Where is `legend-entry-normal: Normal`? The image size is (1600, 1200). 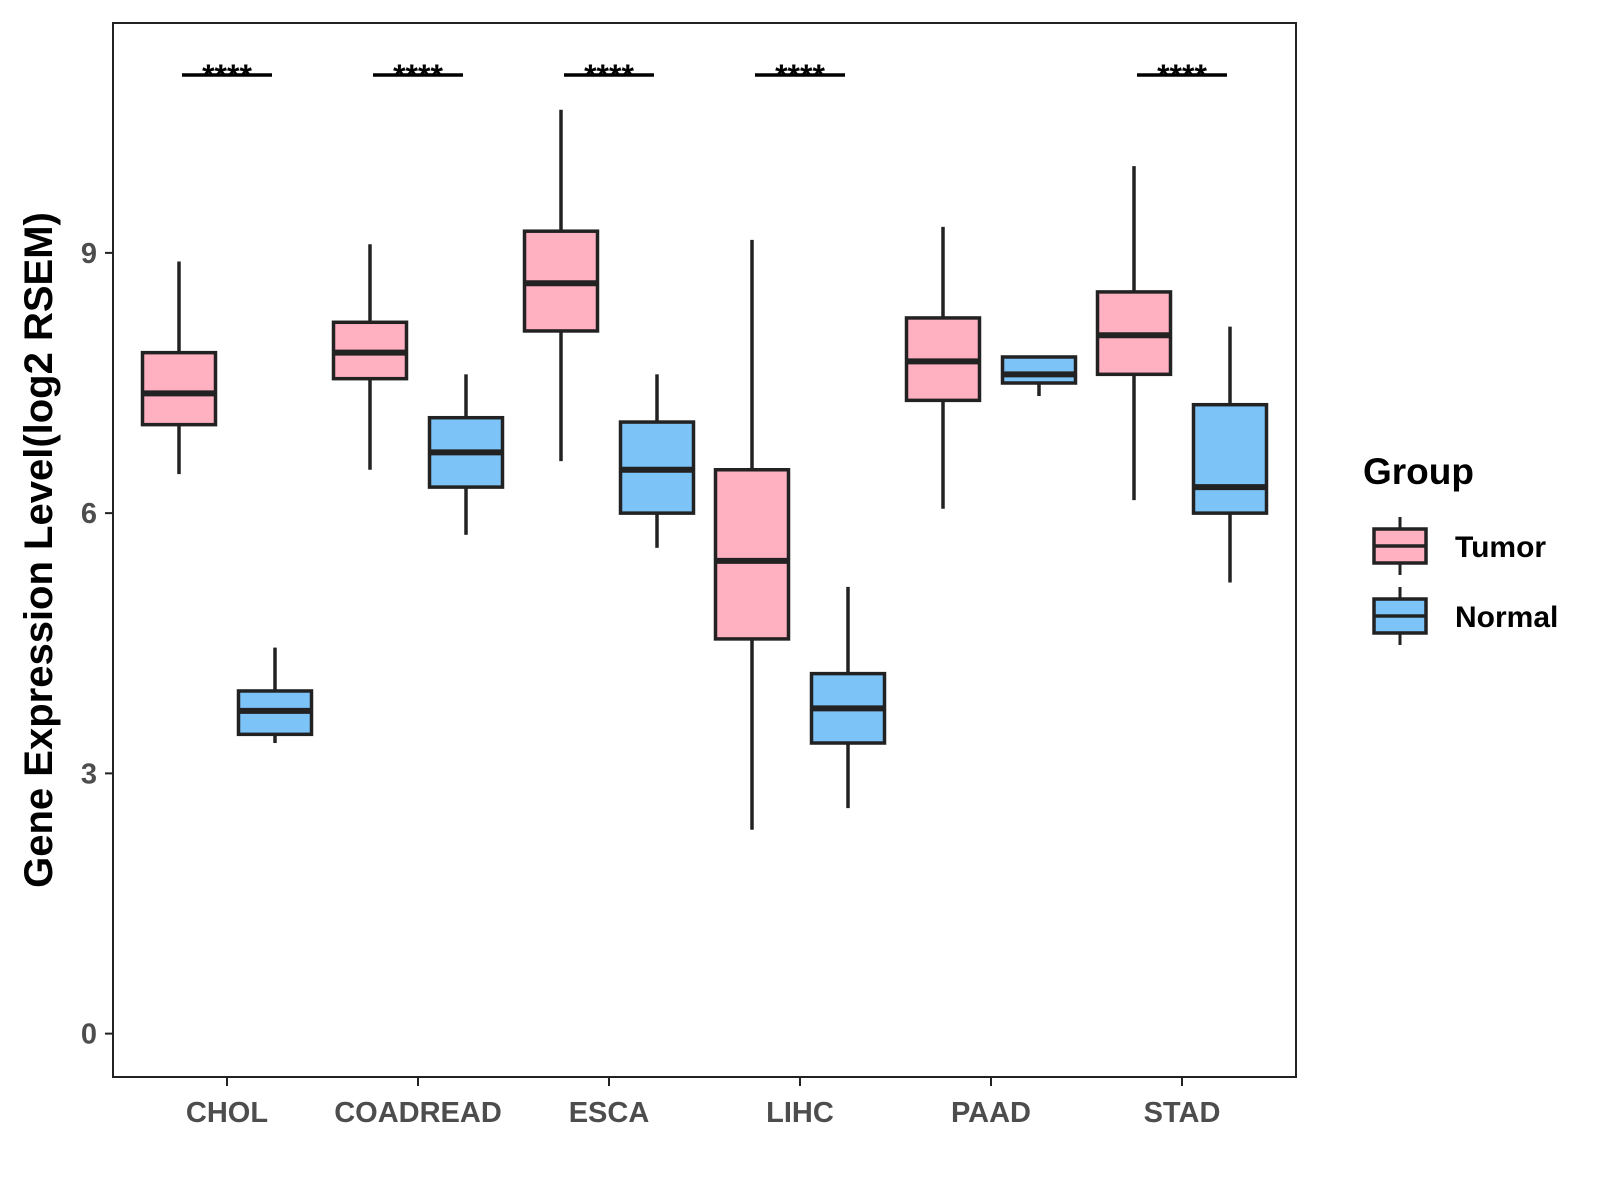
legend-entry-normal: Normal is located at coordinates (1465, 616).